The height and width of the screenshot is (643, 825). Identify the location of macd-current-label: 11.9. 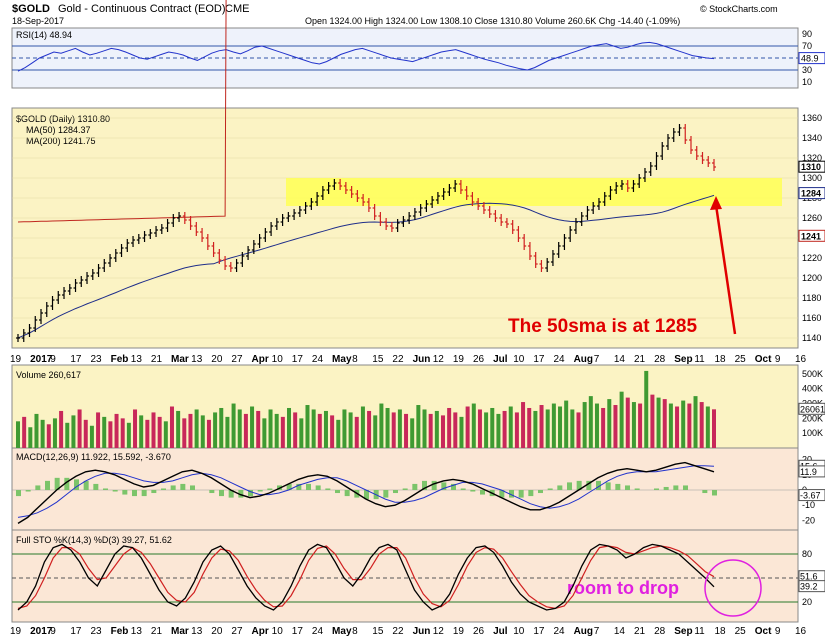
(808, 472).